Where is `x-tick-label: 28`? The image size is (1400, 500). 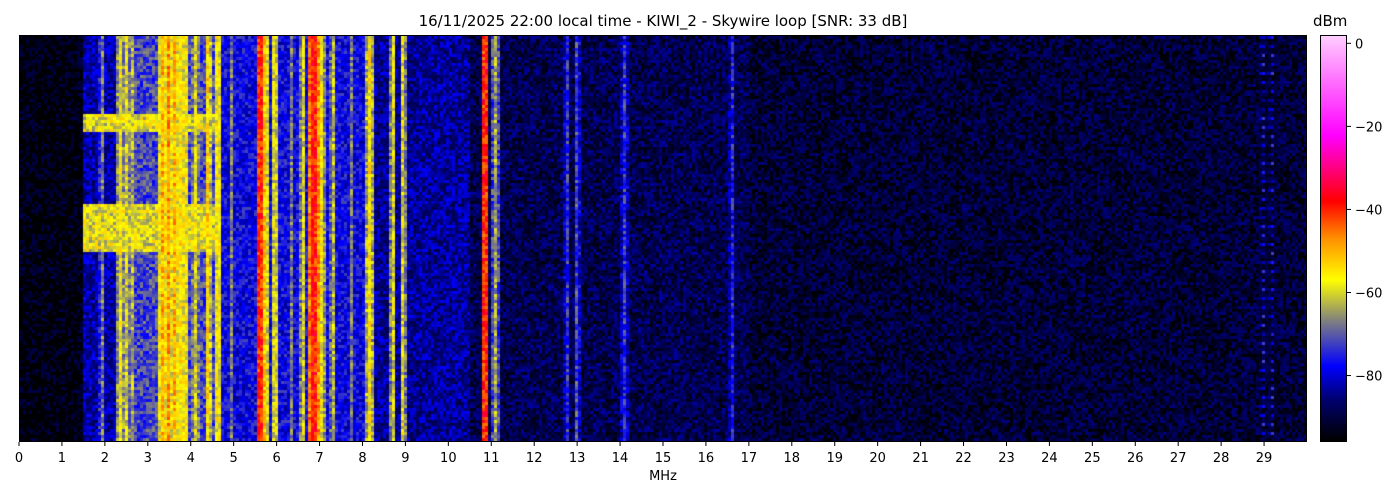
x-tick-label: 28 is located at coordinates (1221, 458).